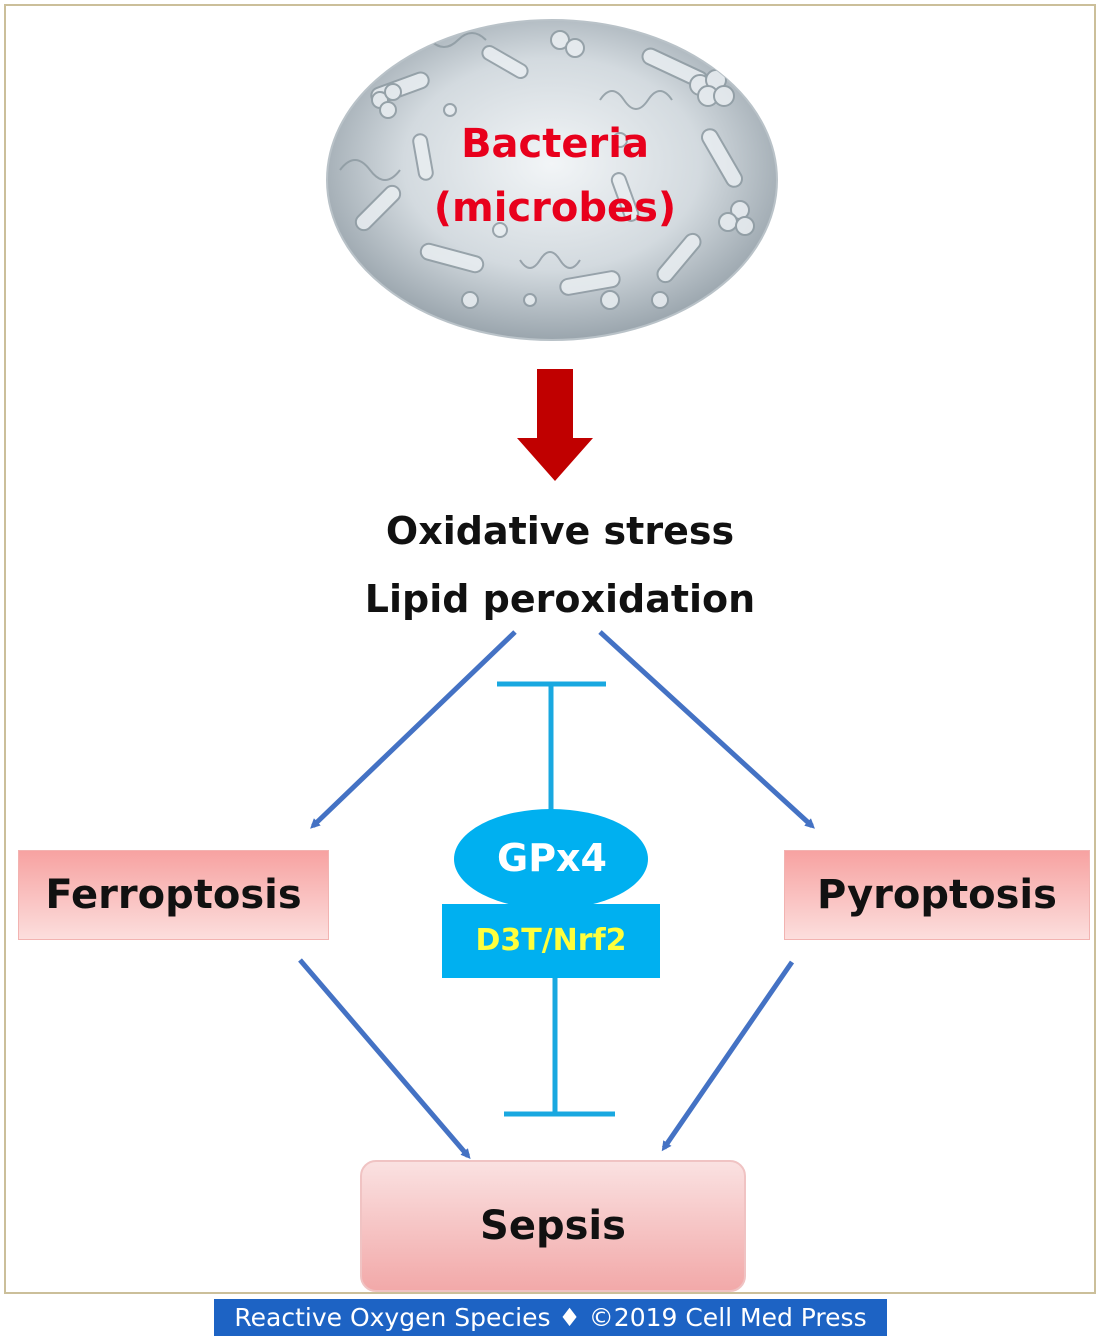  Describe the element at coordinates (413, 729) in the screenshot. I see `arrow-stress-to-ferroptosis` at that location.